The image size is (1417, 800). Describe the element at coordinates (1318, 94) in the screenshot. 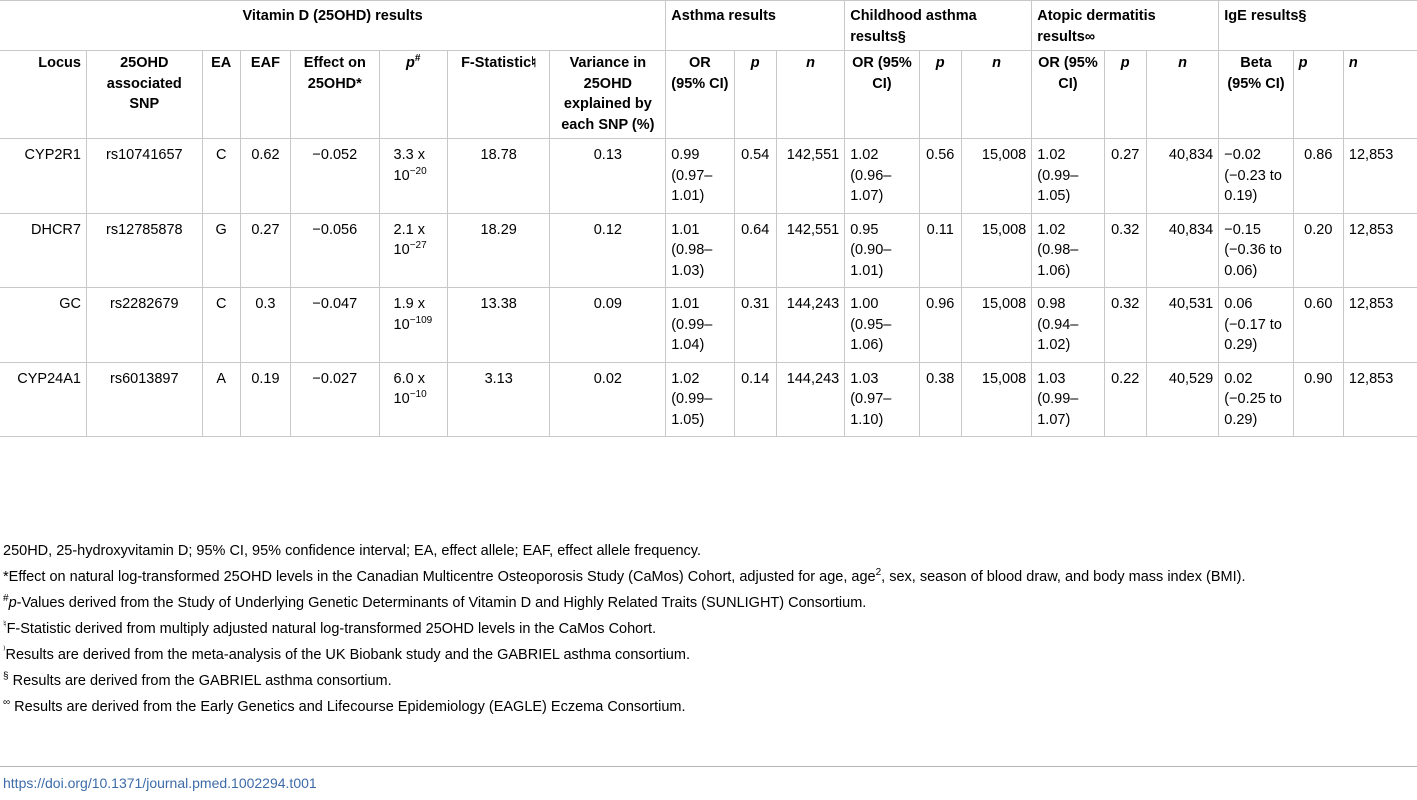

I see `col-ige-p: p` at that location.